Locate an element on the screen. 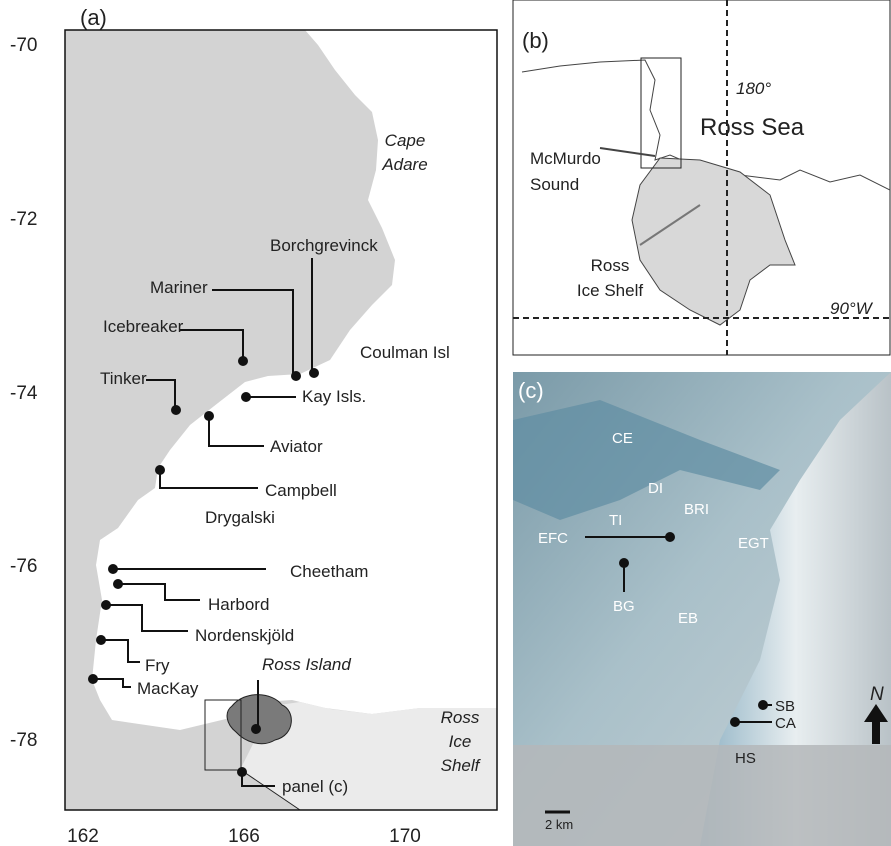  coastline is located at coordinates (706, 125).